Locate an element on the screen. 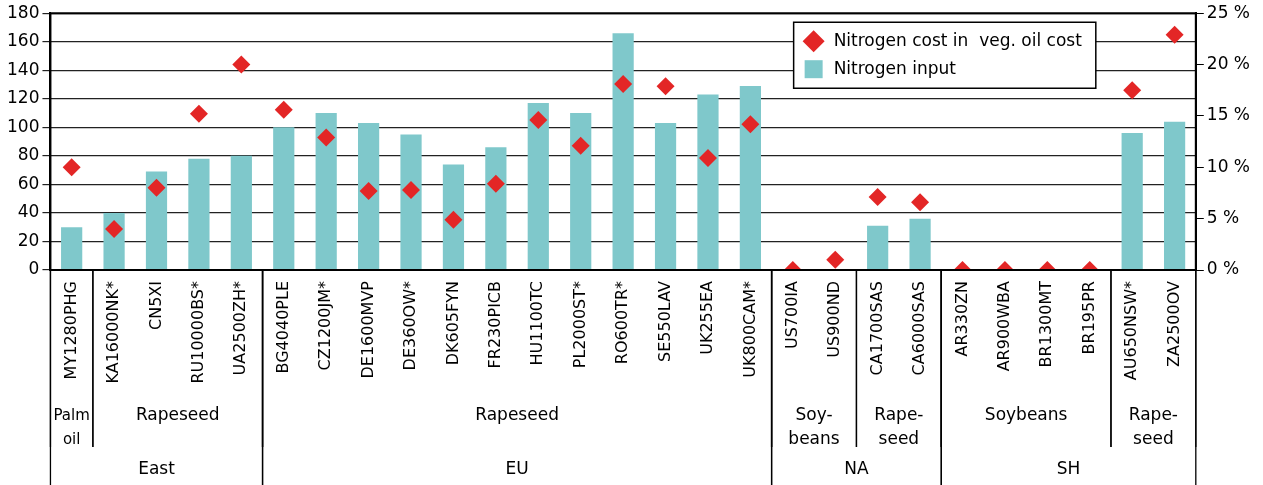 This screenshot has width=1263, height=485. x-tick-label: DE1600MVP is located at coordinates (367, 329).